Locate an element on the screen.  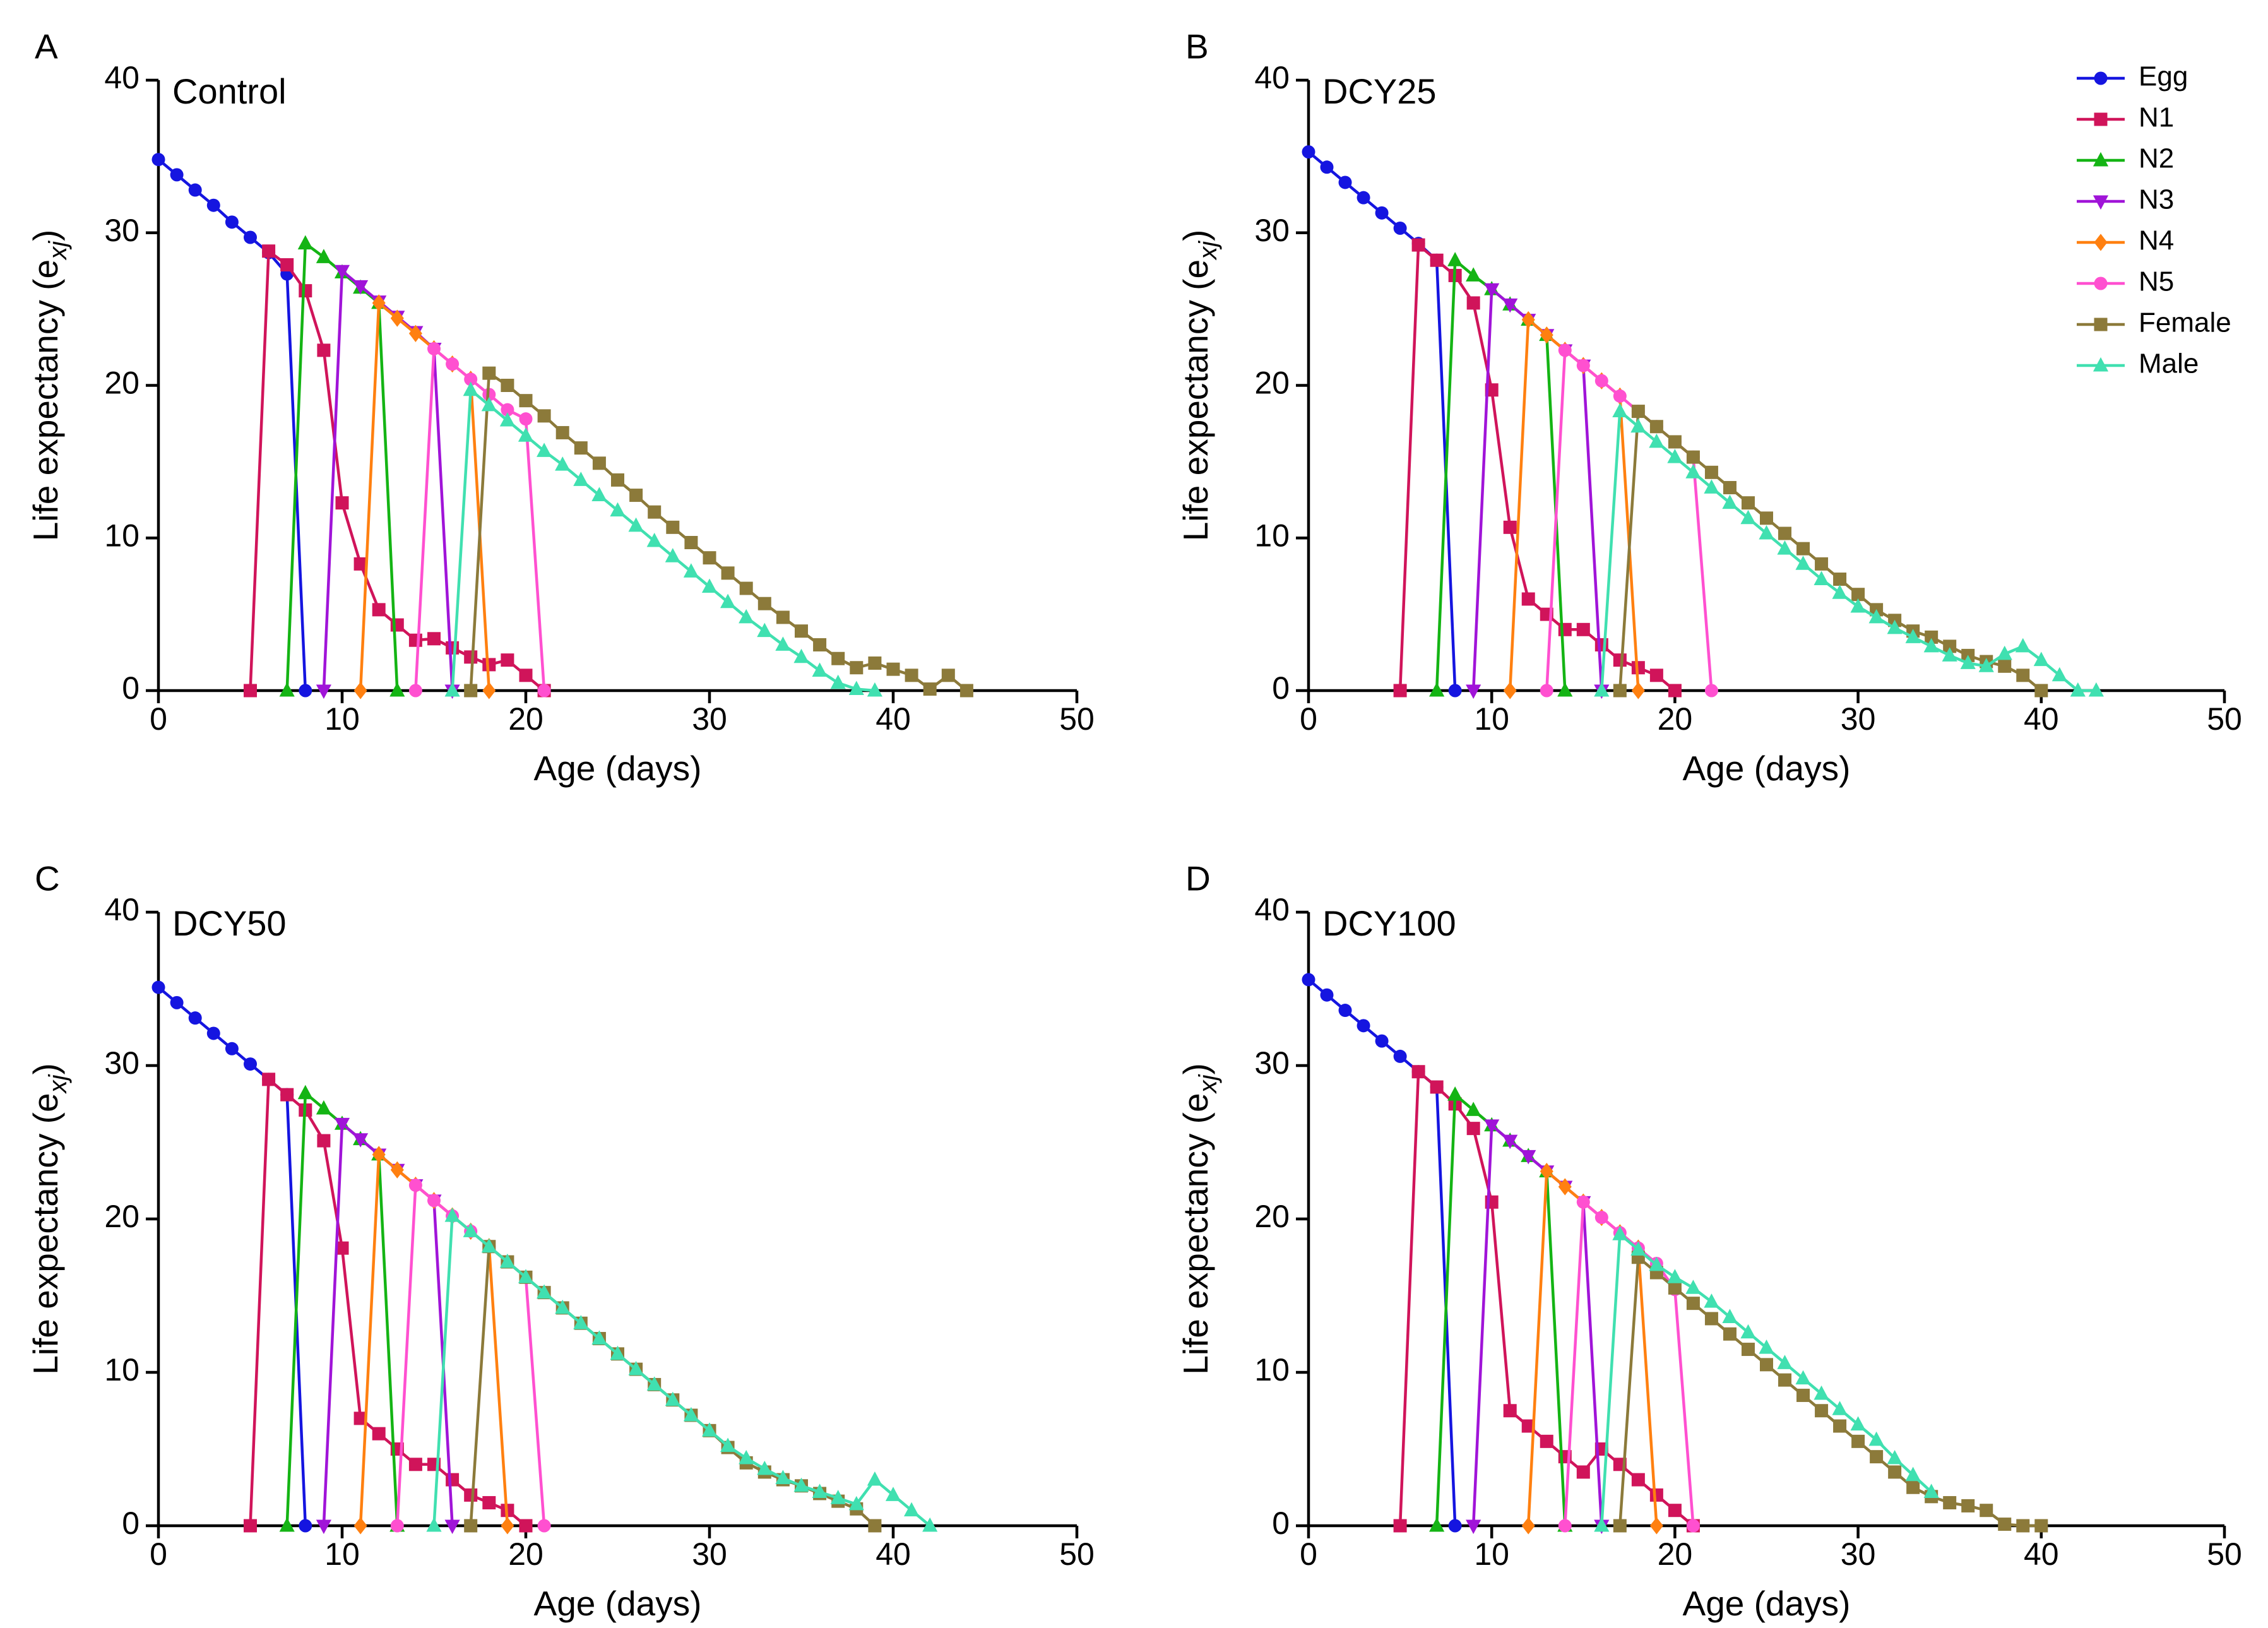
legend-item: N2 is located at coordinates (2125, 158).